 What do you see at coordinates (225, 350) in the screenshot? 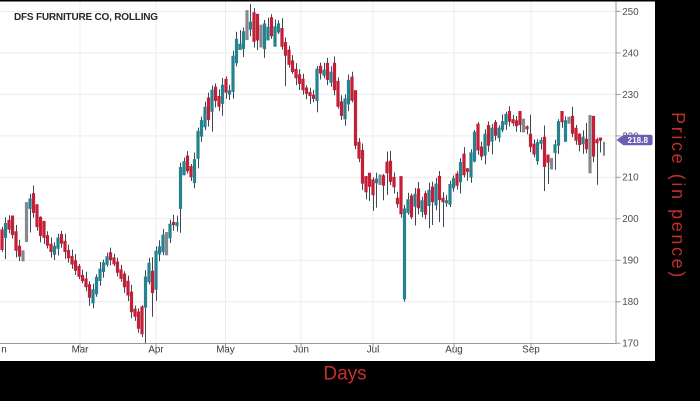
I see `svg-text: May` at bounding box center [225, 350].